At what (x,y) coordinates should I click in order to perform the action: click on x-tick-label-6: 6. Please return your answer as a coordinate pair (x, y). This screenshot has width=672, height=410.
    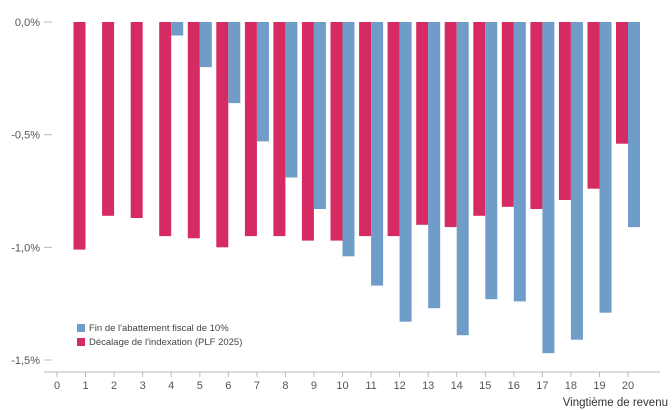
    Looking at the image, I should click on (228, 386).